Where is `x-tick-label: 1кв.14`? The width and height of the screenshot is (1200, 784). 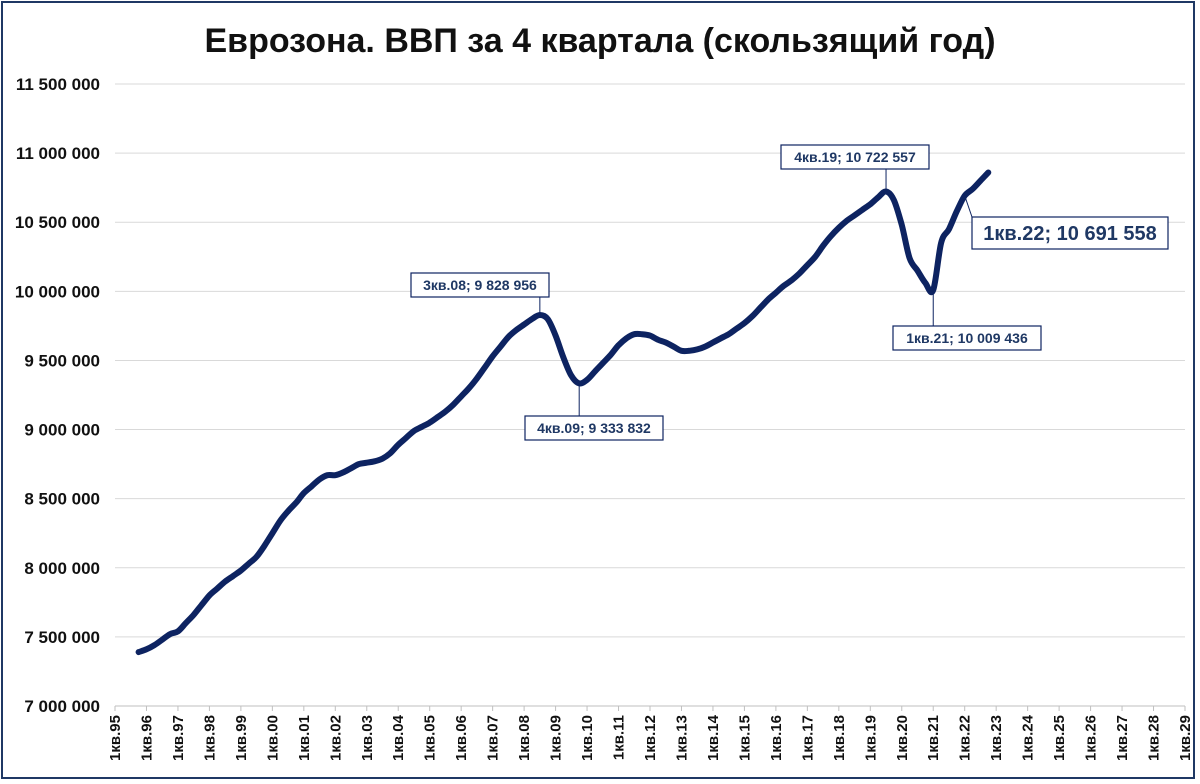
x-tick-label: 1кв.14 is located at coordinates (713, 737).